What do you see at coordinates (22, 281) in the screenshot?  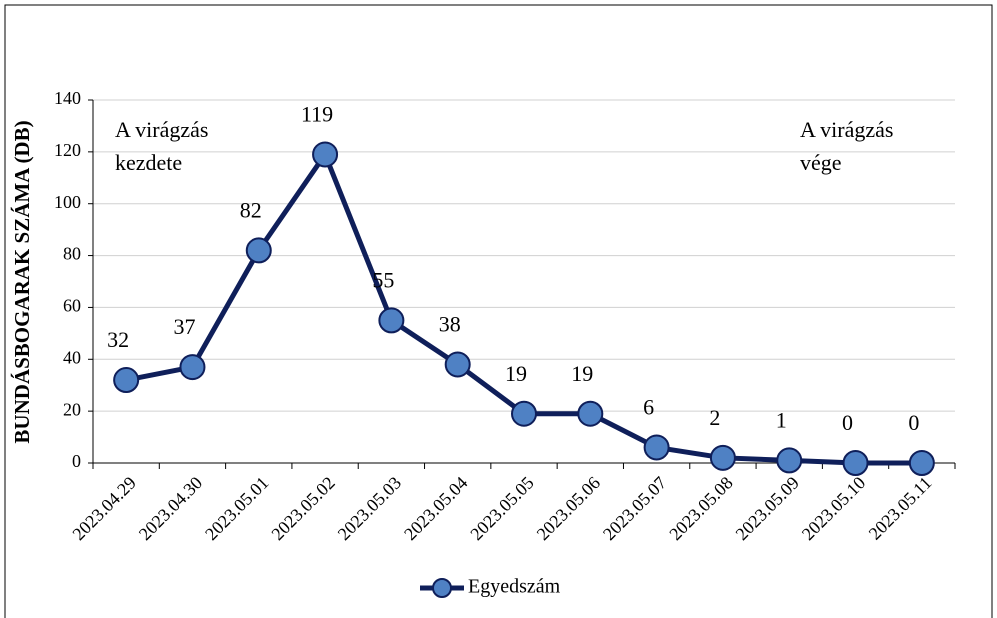 I see `y-axis-label: BUNDÁSBOGARAK SZÁMA (DB)` at bounding box center [22, 281].